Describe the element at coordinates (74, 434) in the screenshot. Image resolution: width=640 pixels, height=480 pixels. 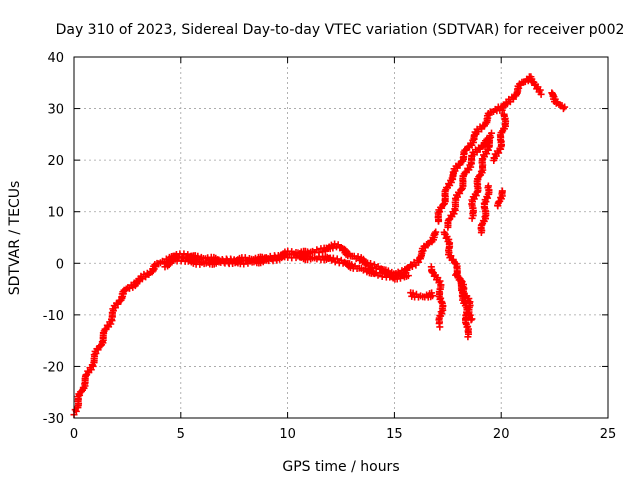
I see `x-tick-label: 0` at that location.